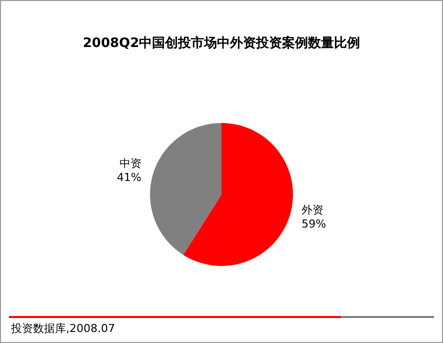 This screenshot has width=443, height=343. Describe the element at coordinates (222, 43) in the screenshot. I see `chart-title: 2008Q2中国创投市场中外资投资案例数量比例` at that location.